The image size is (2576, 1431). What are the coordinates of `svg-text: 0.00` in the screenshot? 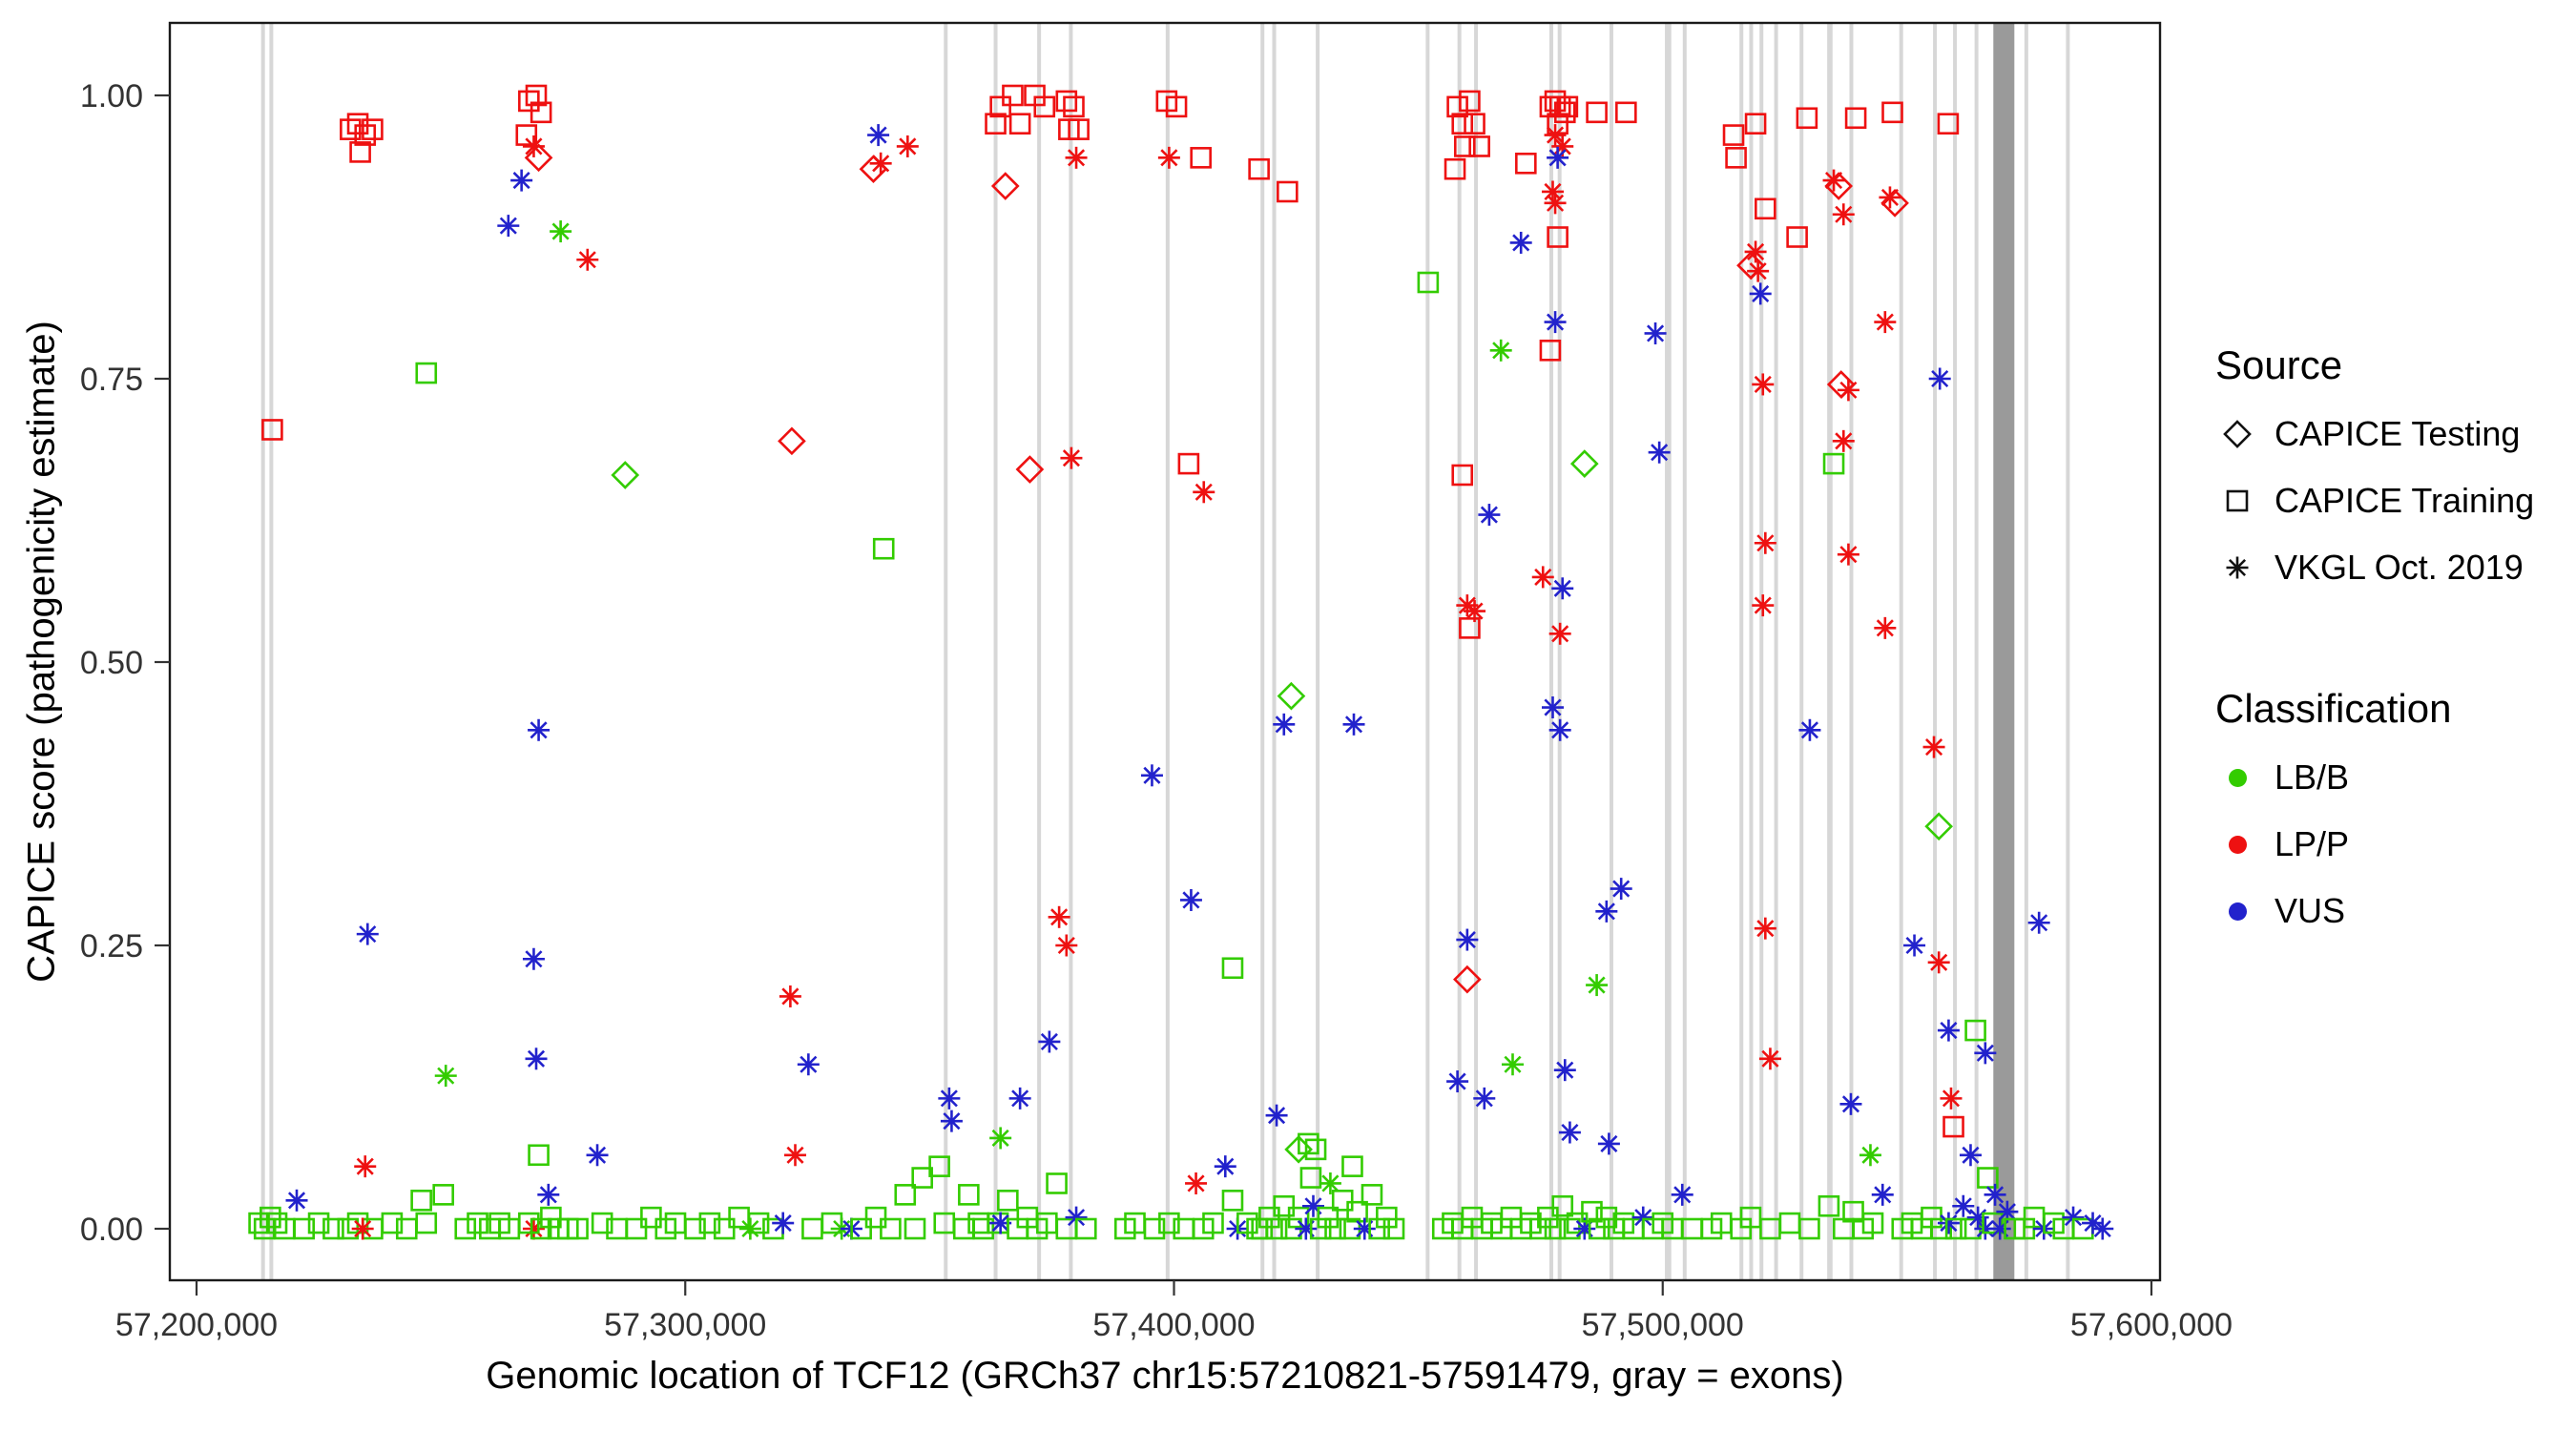 It's located at (111, 1230).